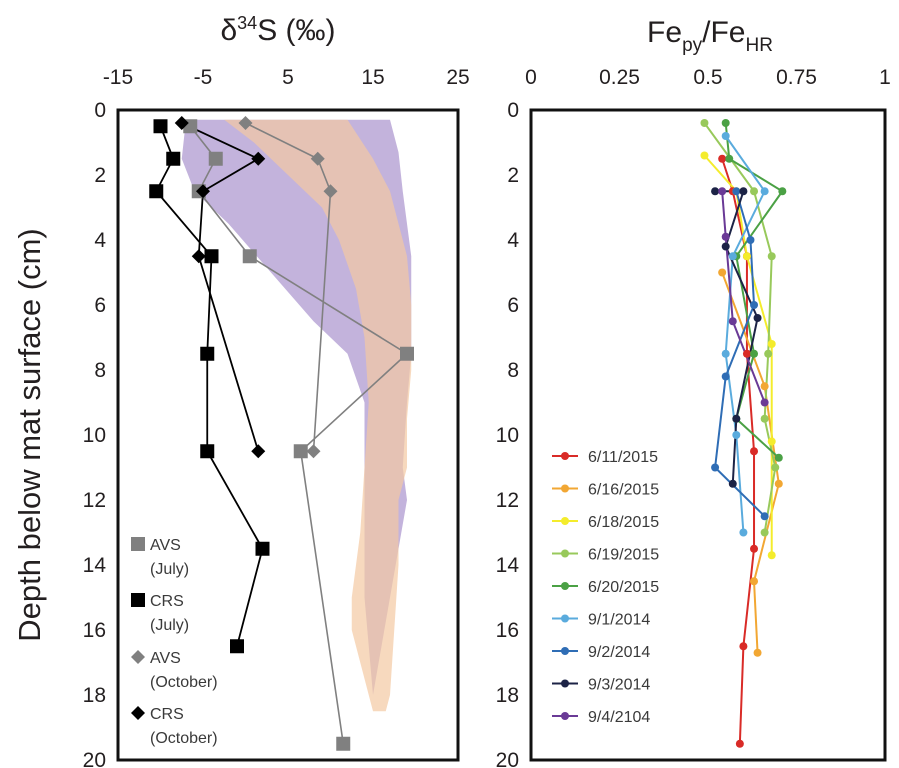 This screenshot has width=899, height=768. I want to click on y-tick-label: 10, so click(507, 435).